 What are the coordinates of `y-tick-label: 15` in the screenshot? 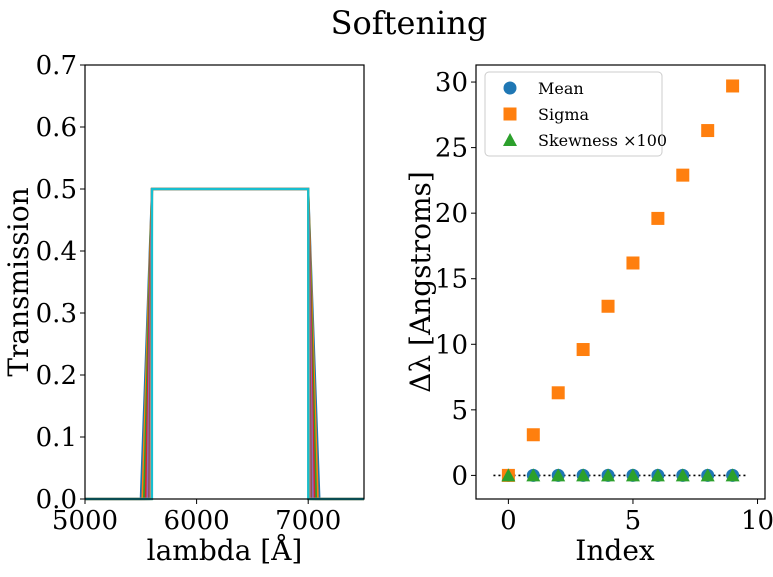 It's located at (451, 280).